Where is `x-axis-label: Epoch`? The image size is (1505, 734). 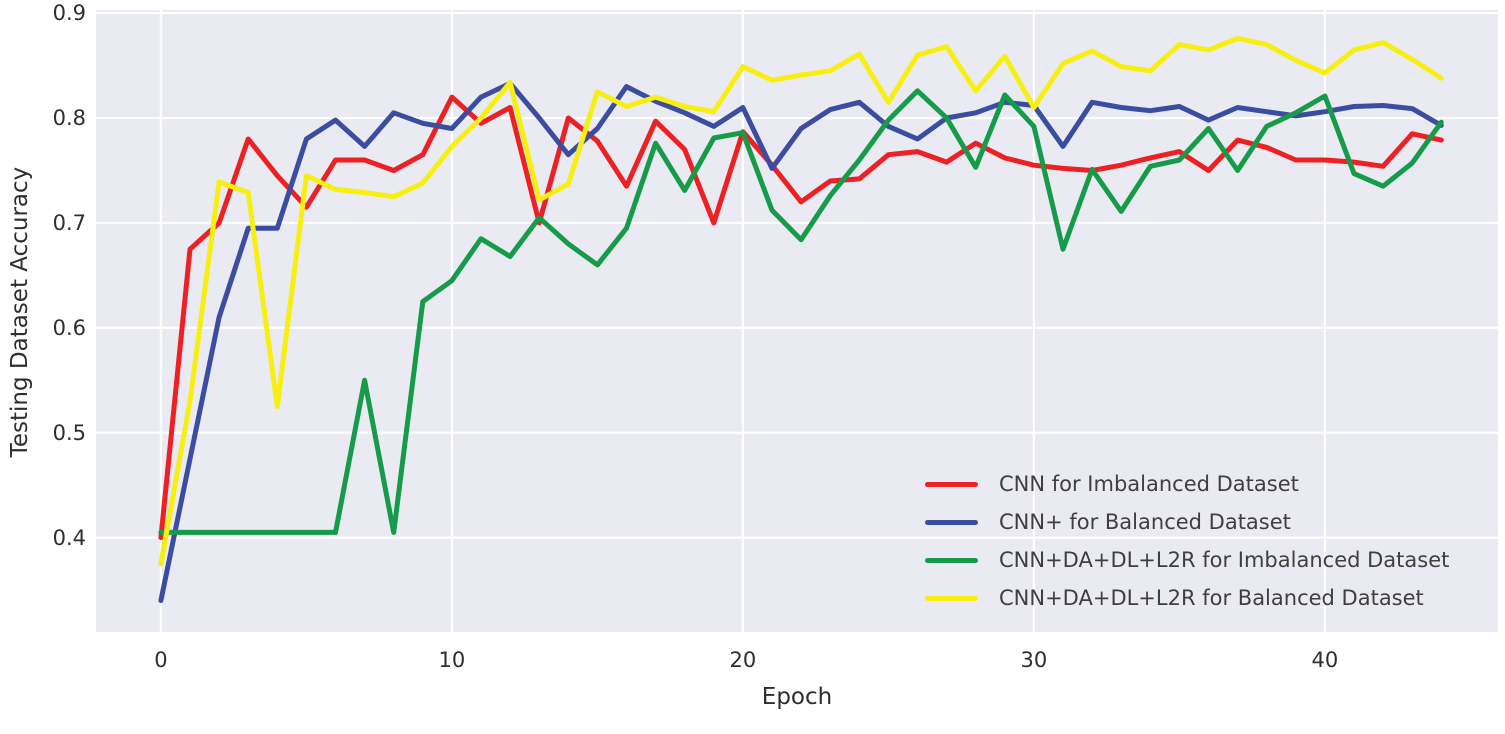
x-axis-label: Epoch is located at coordinates (797, 697).